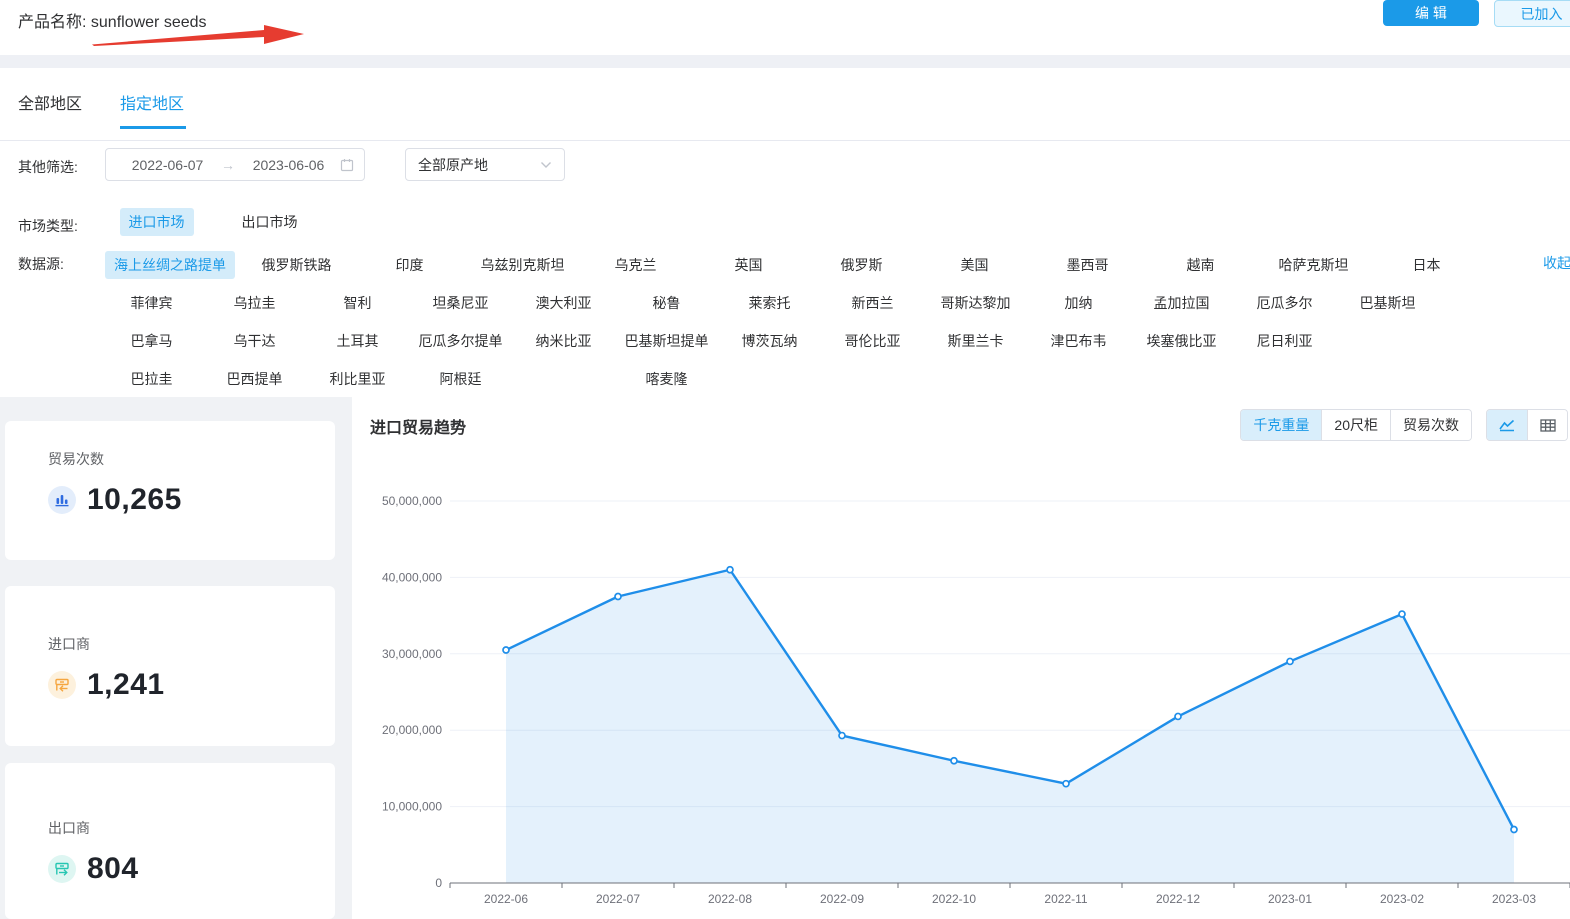  I want to click on exporters-label: 出口商, so click(69, 828).